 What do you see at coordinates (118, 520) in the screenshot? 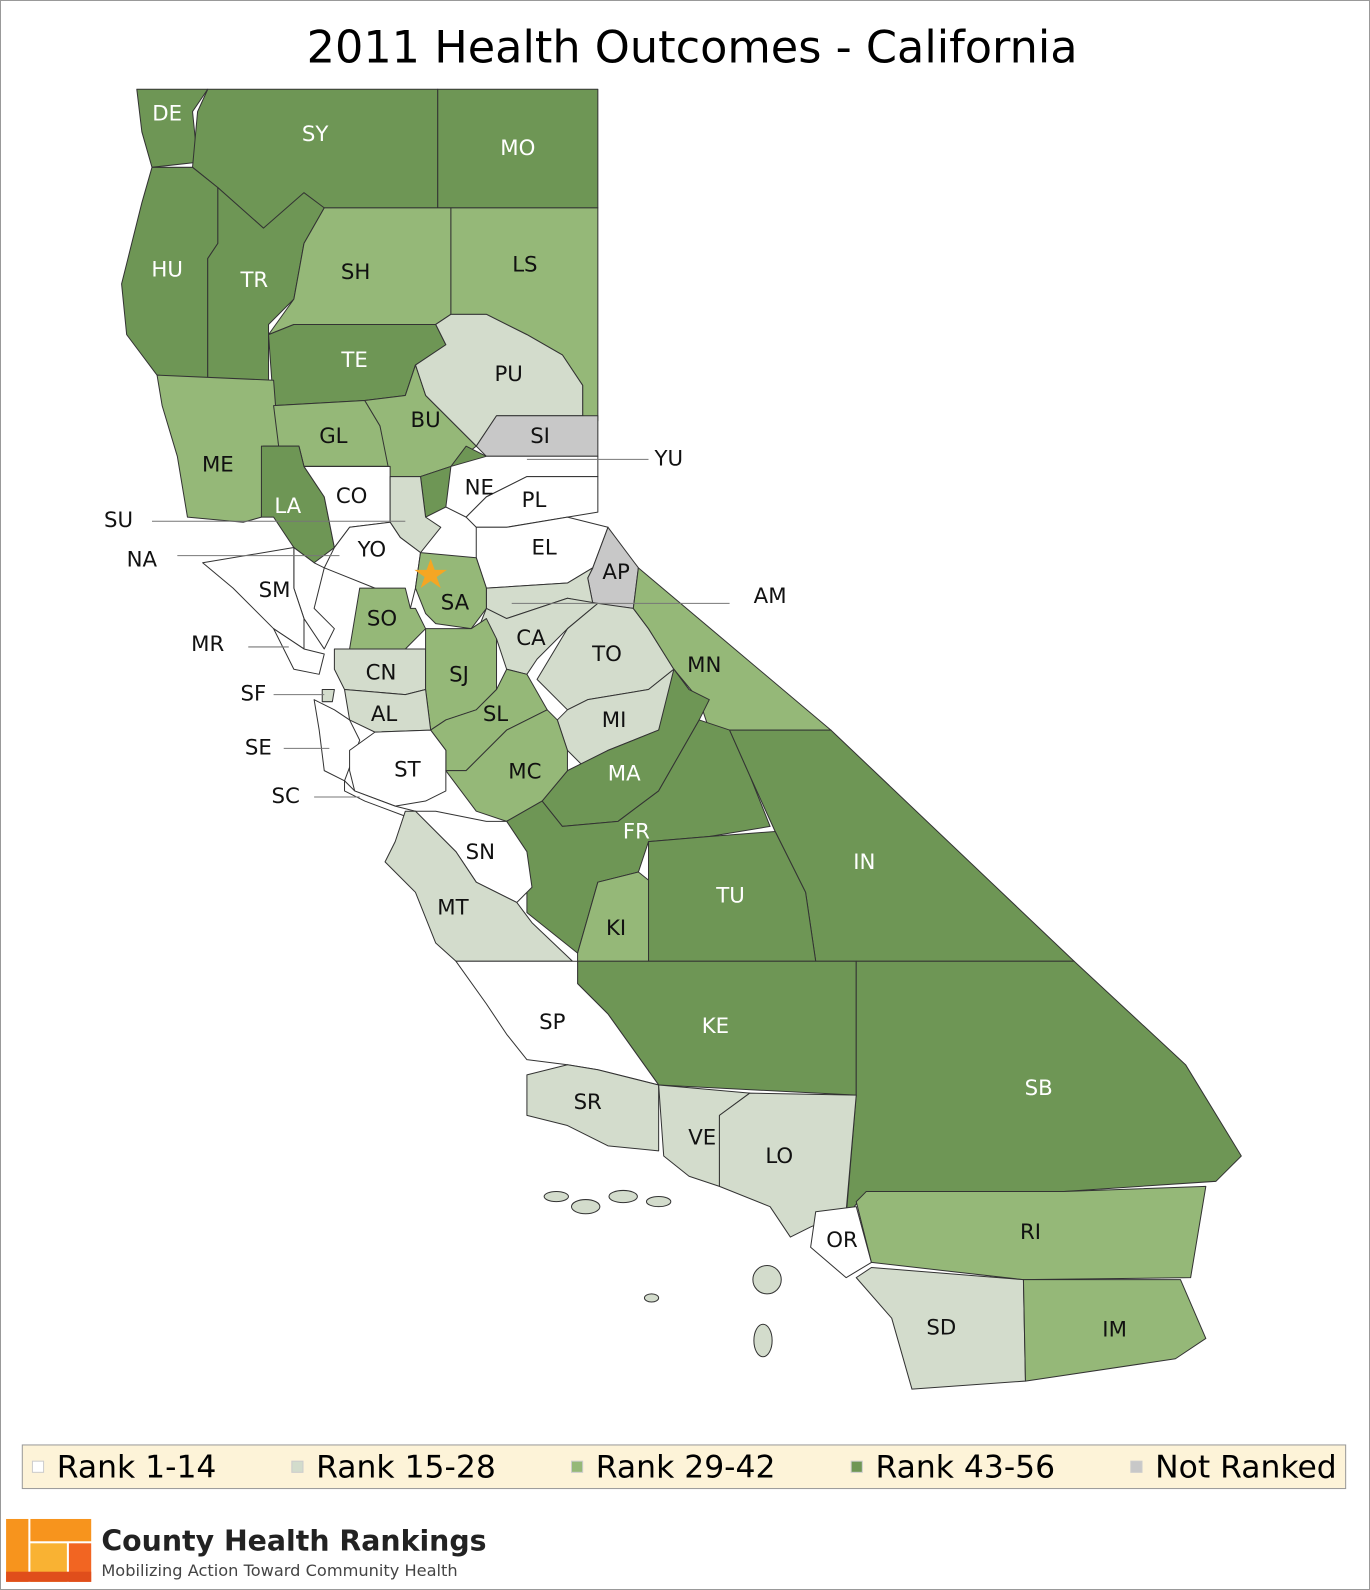
I see `county-label: SU` at bounding box center [118, 520].